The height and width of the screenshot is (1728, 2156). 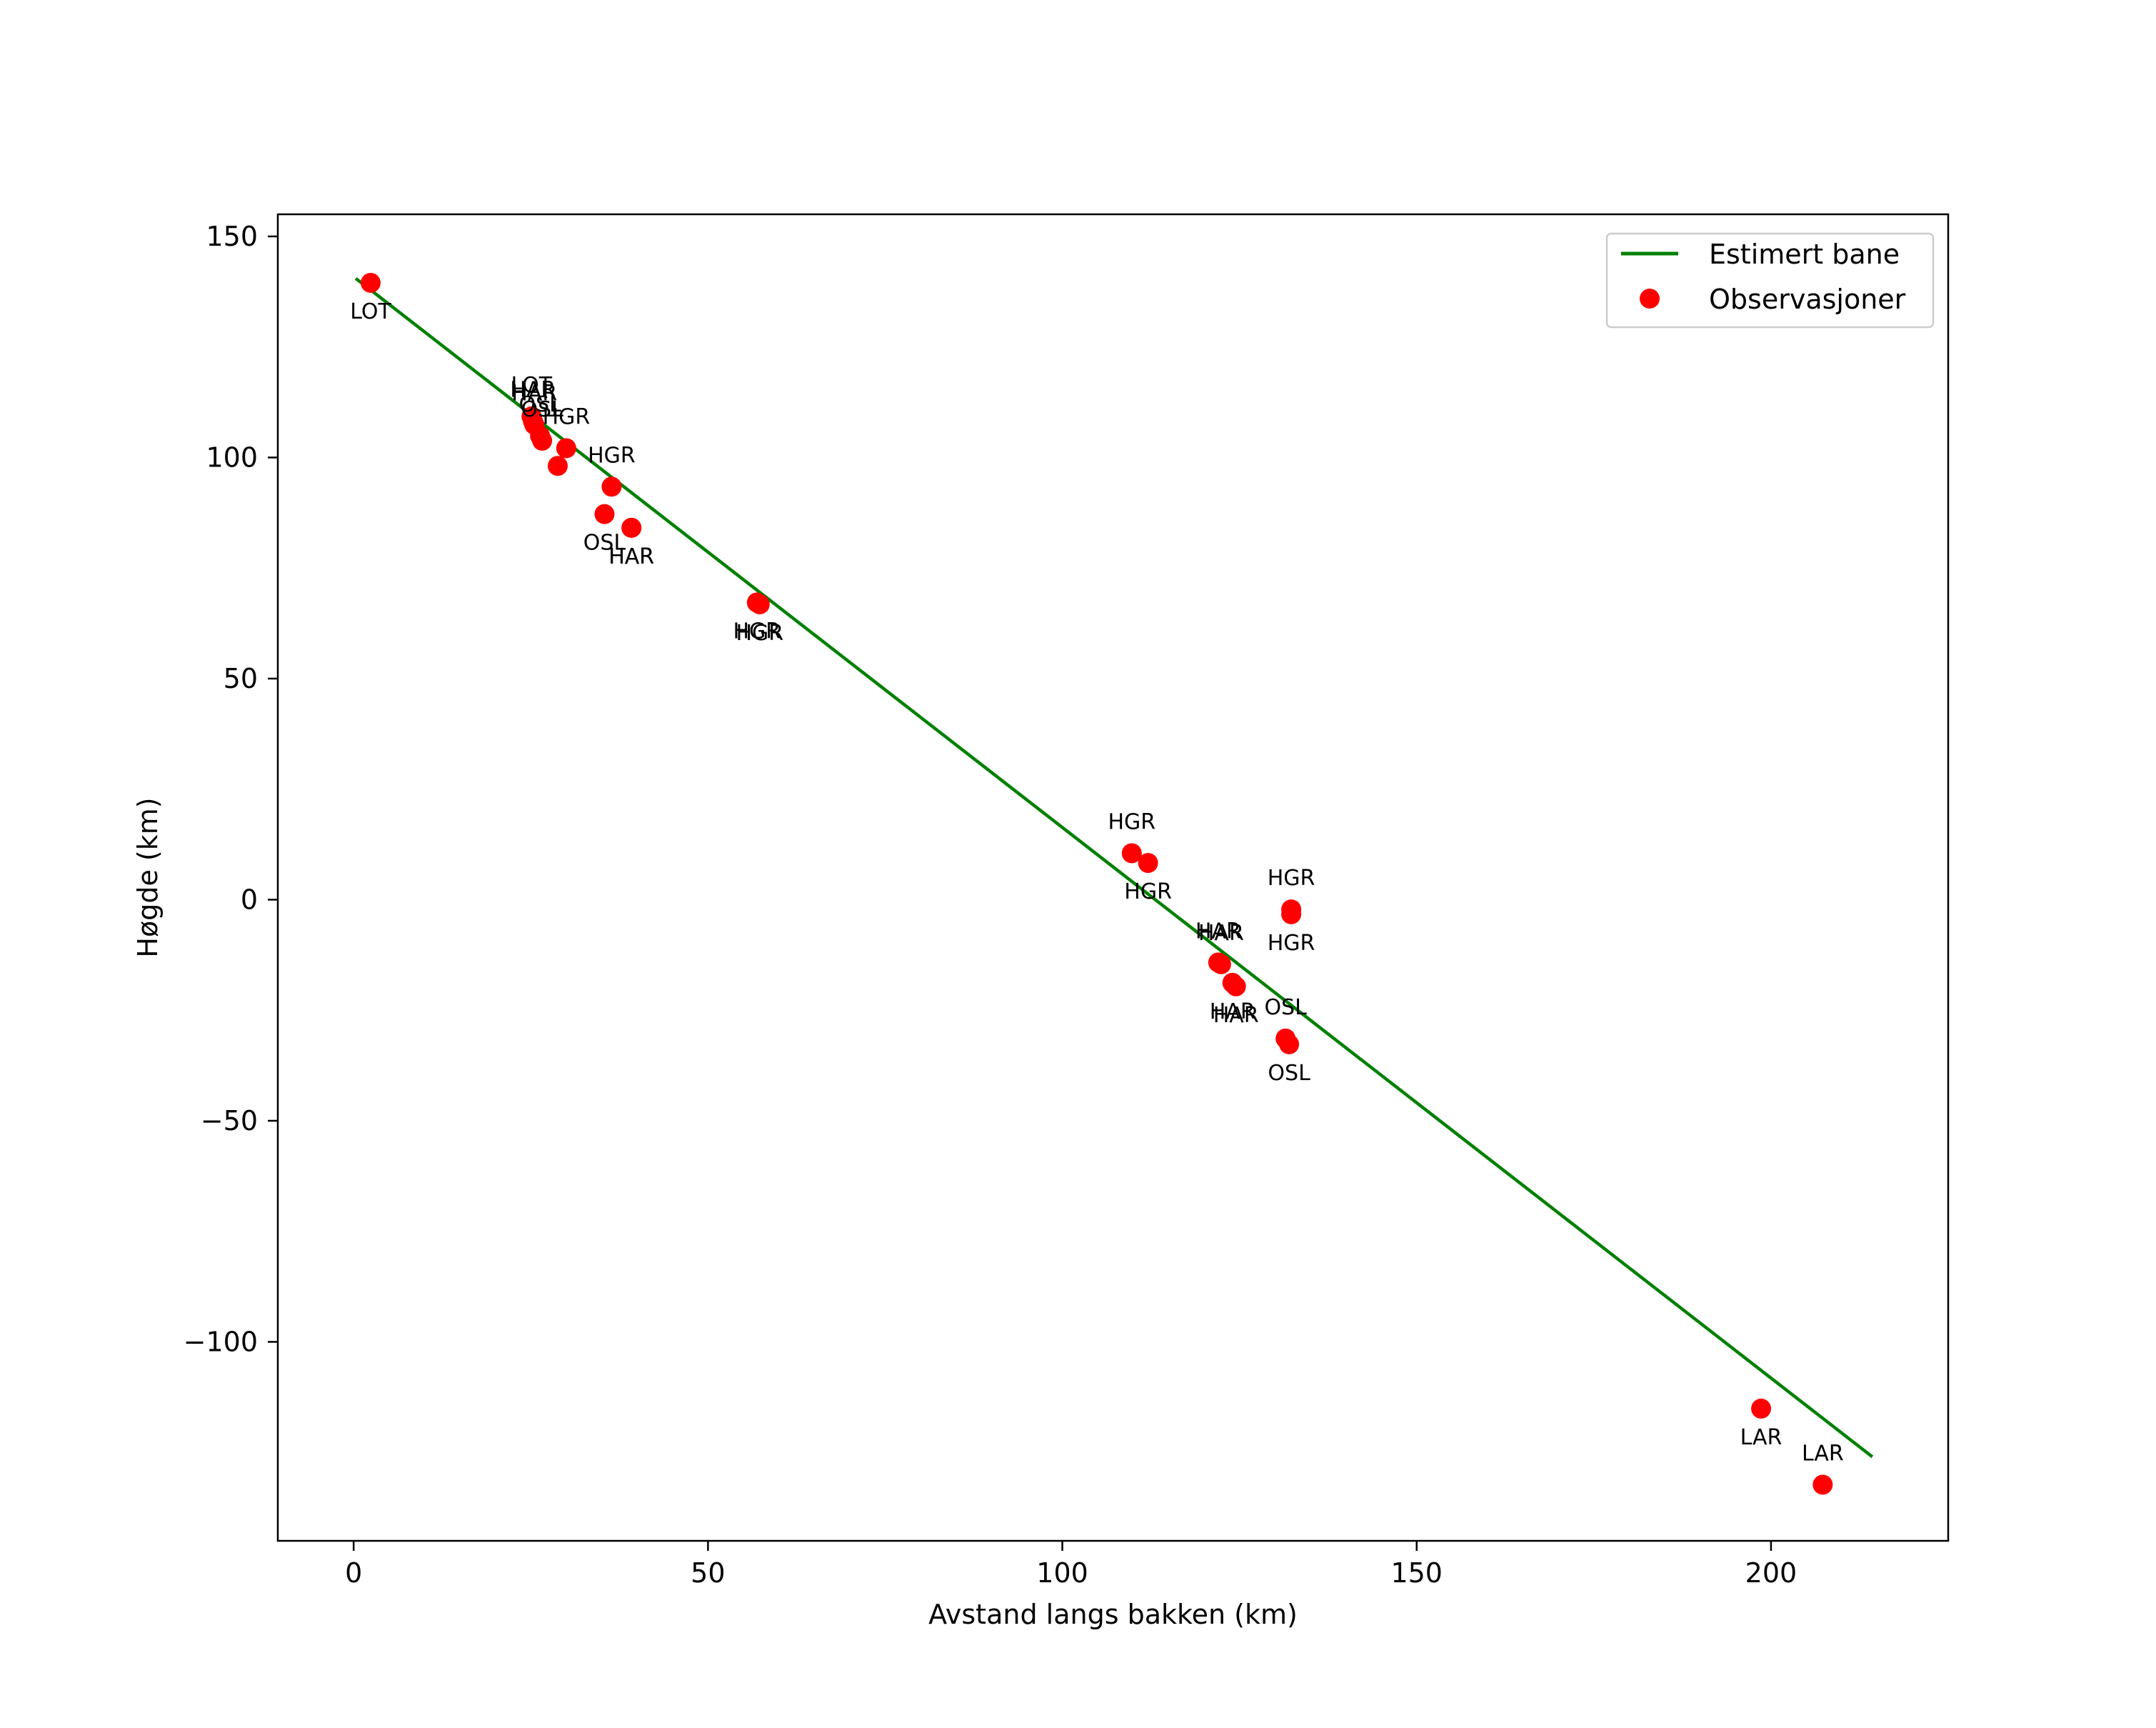 I want to click on legend-line-label: Estimert bane, so click(x=1805, y=254).